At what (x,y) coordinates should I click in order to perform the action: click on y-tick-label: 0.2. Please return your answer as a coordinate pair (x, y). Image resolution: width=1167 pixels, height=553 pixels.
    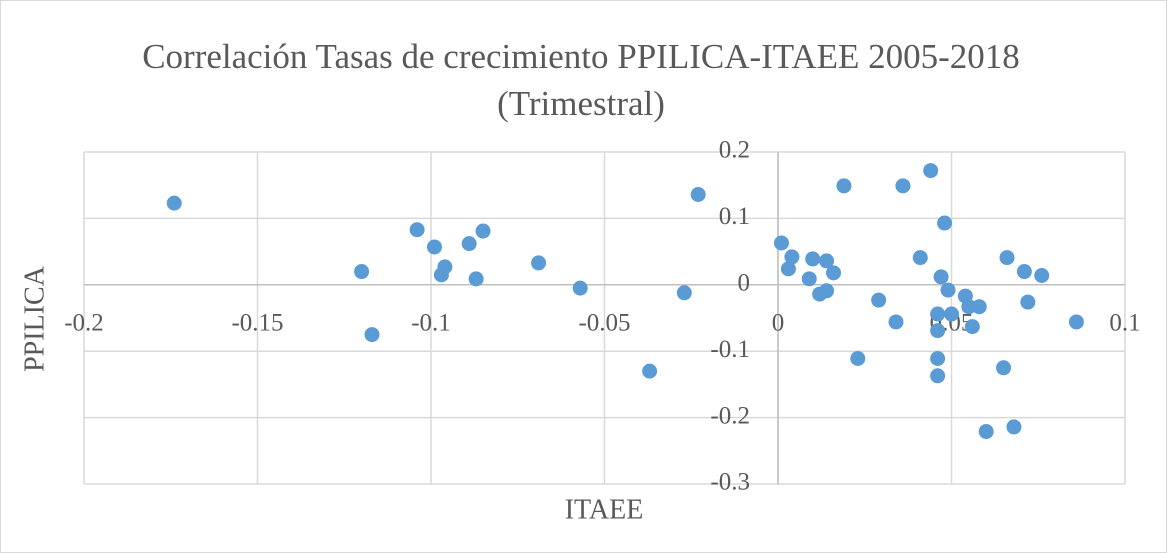
    Looking at the image, I should click on (734, 150).